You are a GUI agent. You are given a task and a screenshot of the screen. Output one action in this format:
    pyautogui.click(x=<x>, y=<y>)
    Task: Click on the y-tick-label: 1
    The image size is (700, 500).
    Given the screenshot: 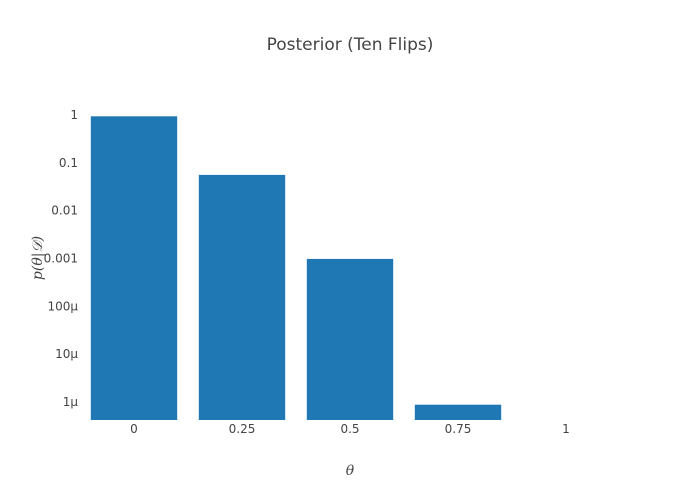 What is the action you would take?
    pyautogui.click(x=74, y=115)
    